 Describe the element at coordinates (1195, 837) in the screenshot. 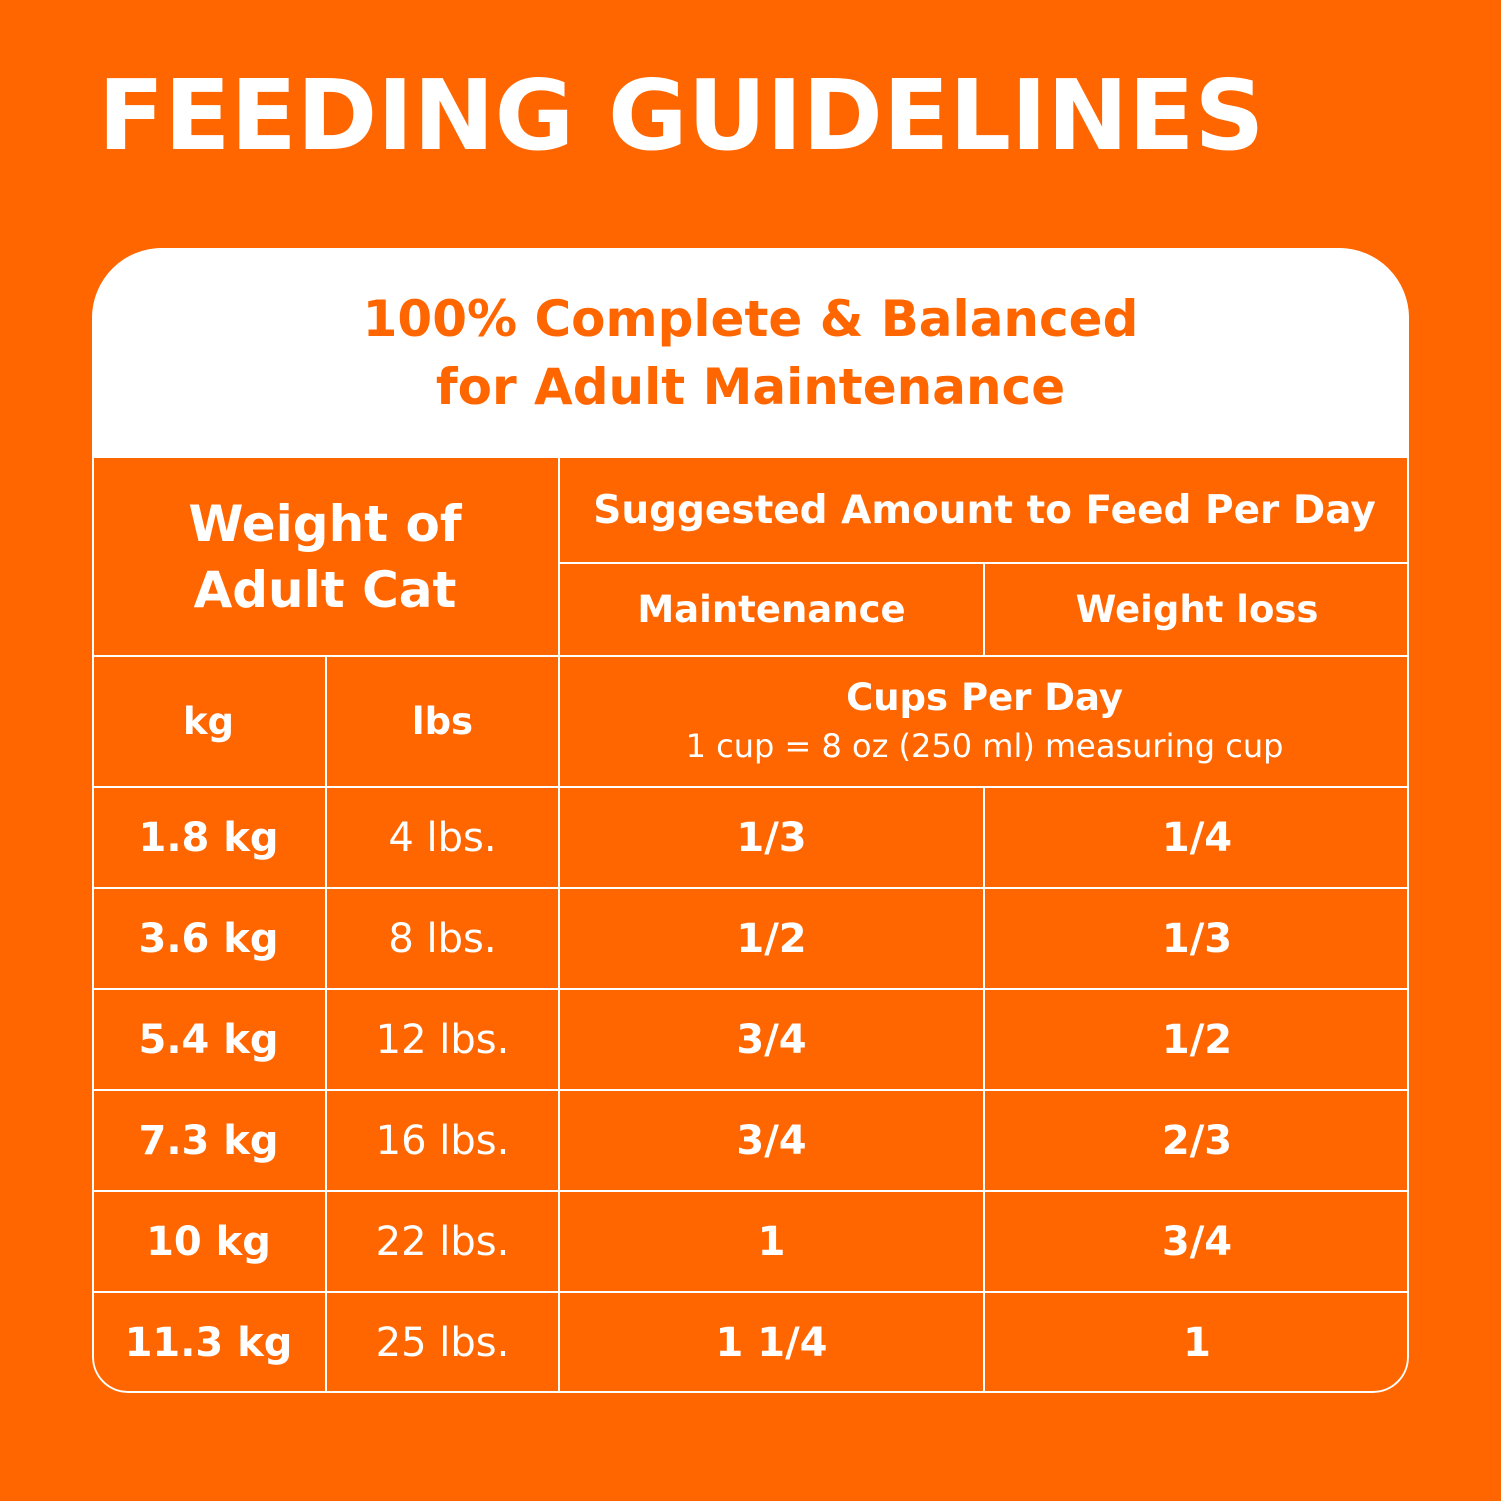

I see `weight-loss-cell: 1/4` at that location.